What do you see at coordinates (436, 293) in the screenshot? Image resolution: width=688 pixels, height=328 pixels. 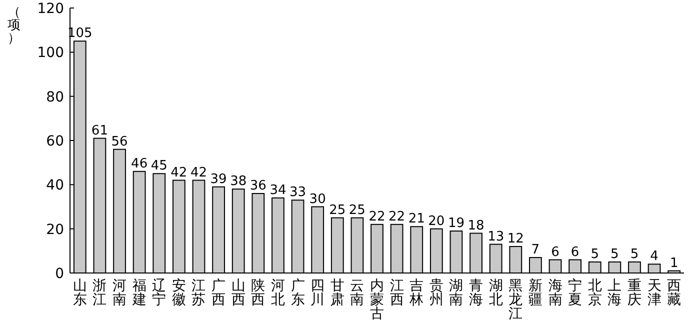 I see `x-tick-label: 贵州` at bounding box center [436, 293].